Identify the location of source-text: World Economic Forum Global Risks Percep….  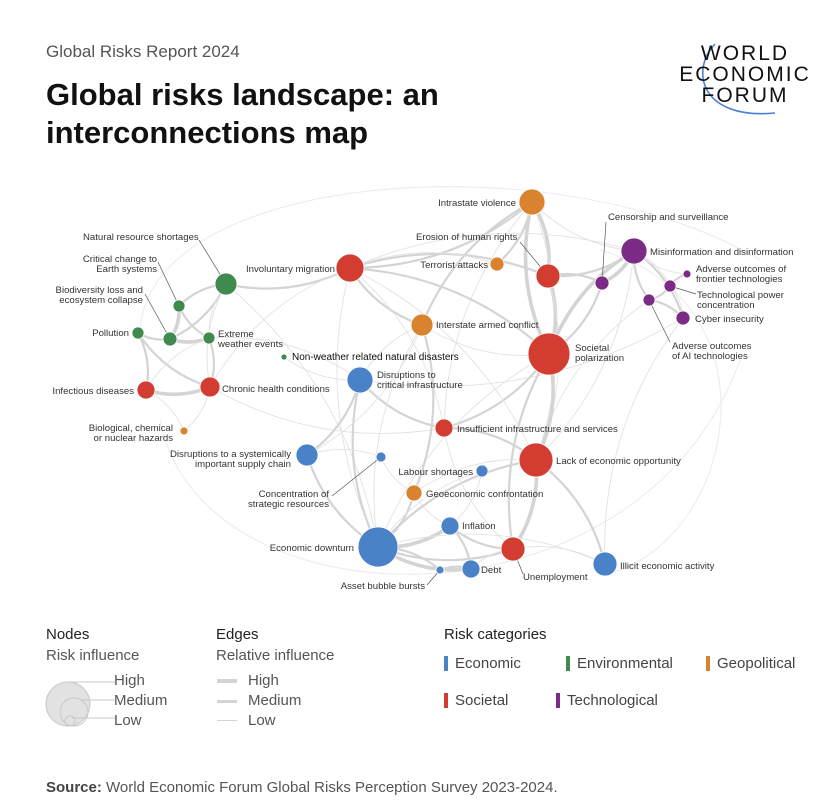
(329, 787).